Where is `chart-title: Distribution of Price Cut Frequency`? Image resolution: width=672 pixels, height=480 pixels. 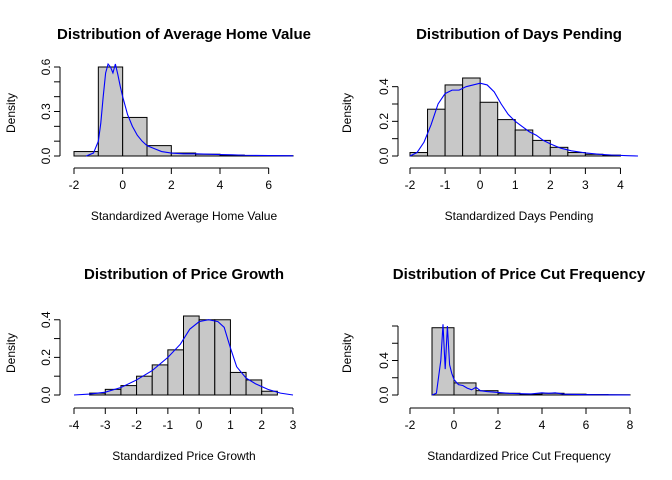 chart-title: Distribution of Price Cut Frequency is located at coordinates (519, 274).